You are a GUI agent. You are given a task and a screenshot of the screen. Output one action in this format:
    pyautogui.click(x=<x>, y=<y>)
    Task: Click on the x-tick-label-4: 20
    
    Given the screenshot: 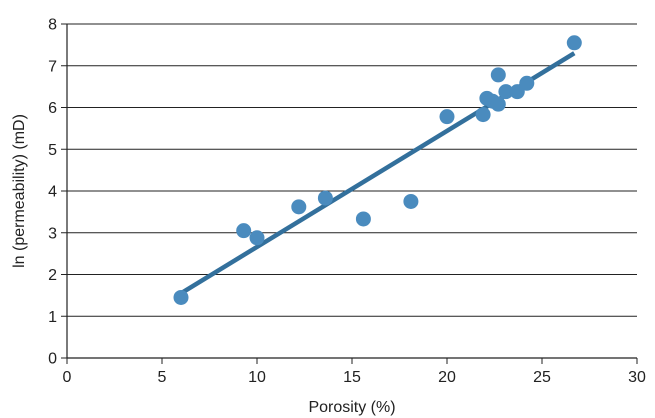 What is the action you would take?
    pyautogui.click(x=447, y=377)
    